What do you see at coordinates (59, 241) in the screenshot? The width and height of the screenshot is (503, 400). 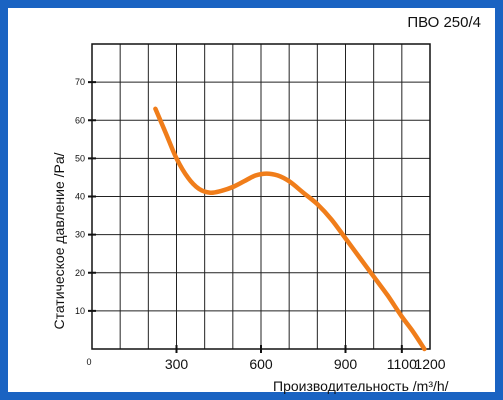 I see `y-axis-label: Статическое давление /Pa/` at bounding box center [59, 241].